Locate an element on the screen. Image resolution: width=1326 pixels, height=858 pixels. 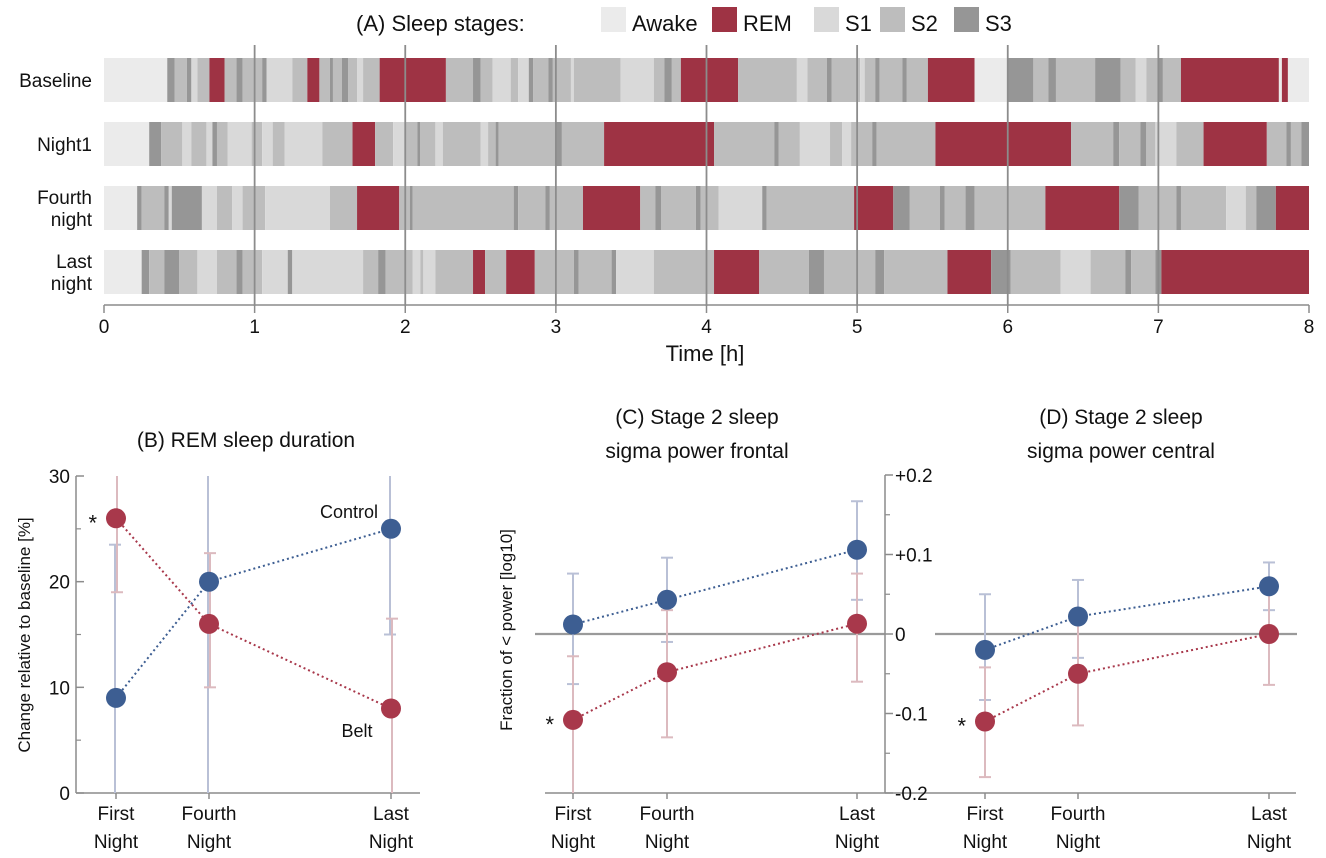
panel-d-title-line-1: (D) Stage 2 sleep is located at coordinates (1120, 417).